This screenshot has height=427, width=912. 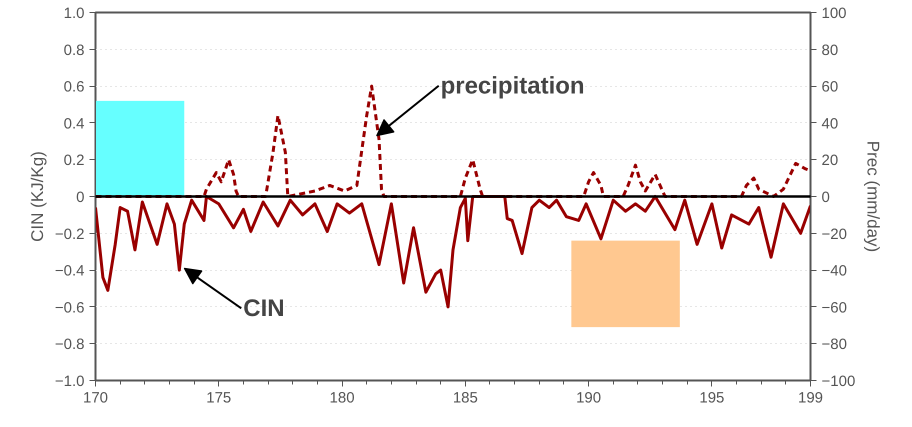 What do you see at coordinates (74, 13) in the screenshot?
I see `y-tick-label: 1.0` at bounding box center [74, 13].